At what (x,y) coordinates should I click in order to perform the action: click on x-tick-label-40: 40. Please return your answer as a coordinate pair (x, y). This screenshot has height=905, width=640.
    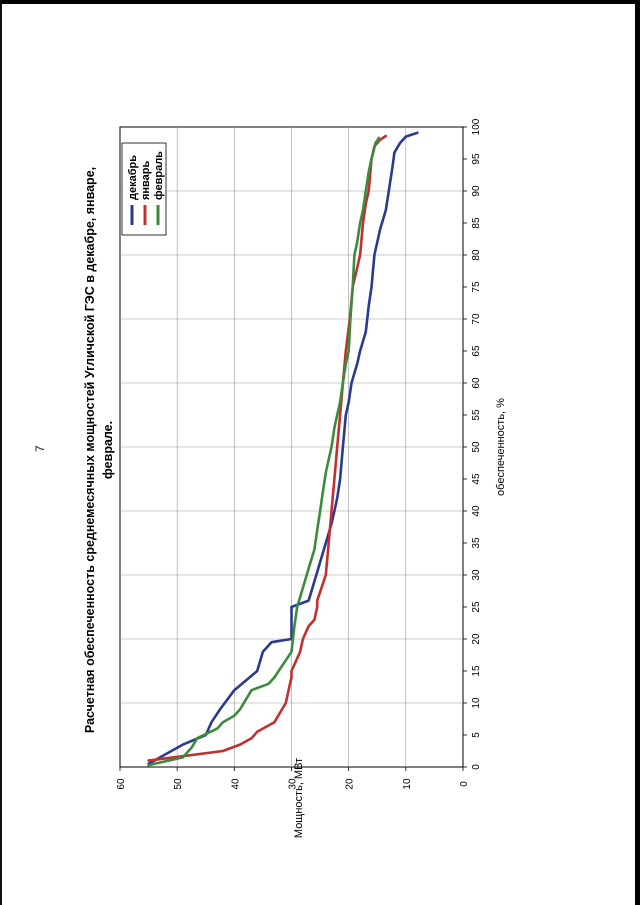
    Looking at the image, I should click on (476, 511).